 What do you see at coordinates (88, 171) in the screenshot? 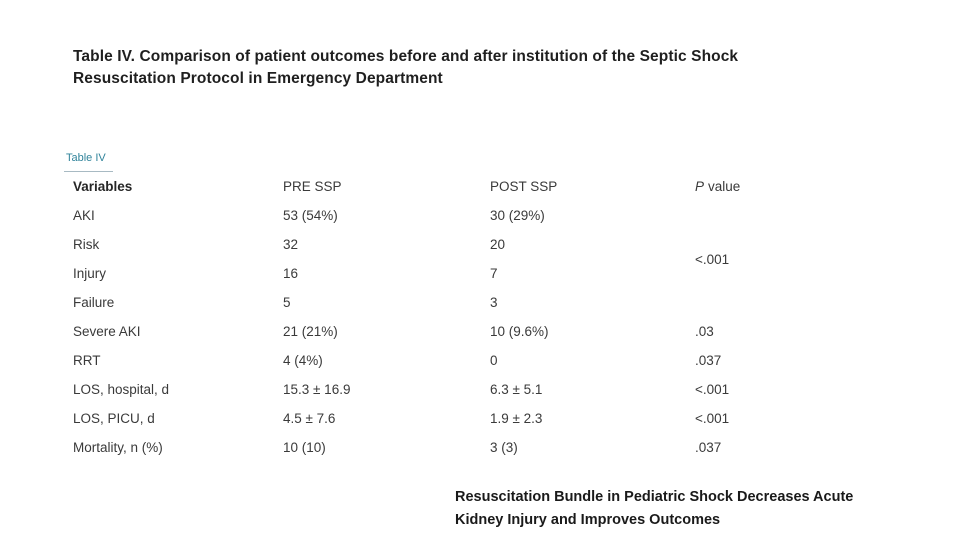
I see `table-iv-link-underline` at bounding box center [88, 171].